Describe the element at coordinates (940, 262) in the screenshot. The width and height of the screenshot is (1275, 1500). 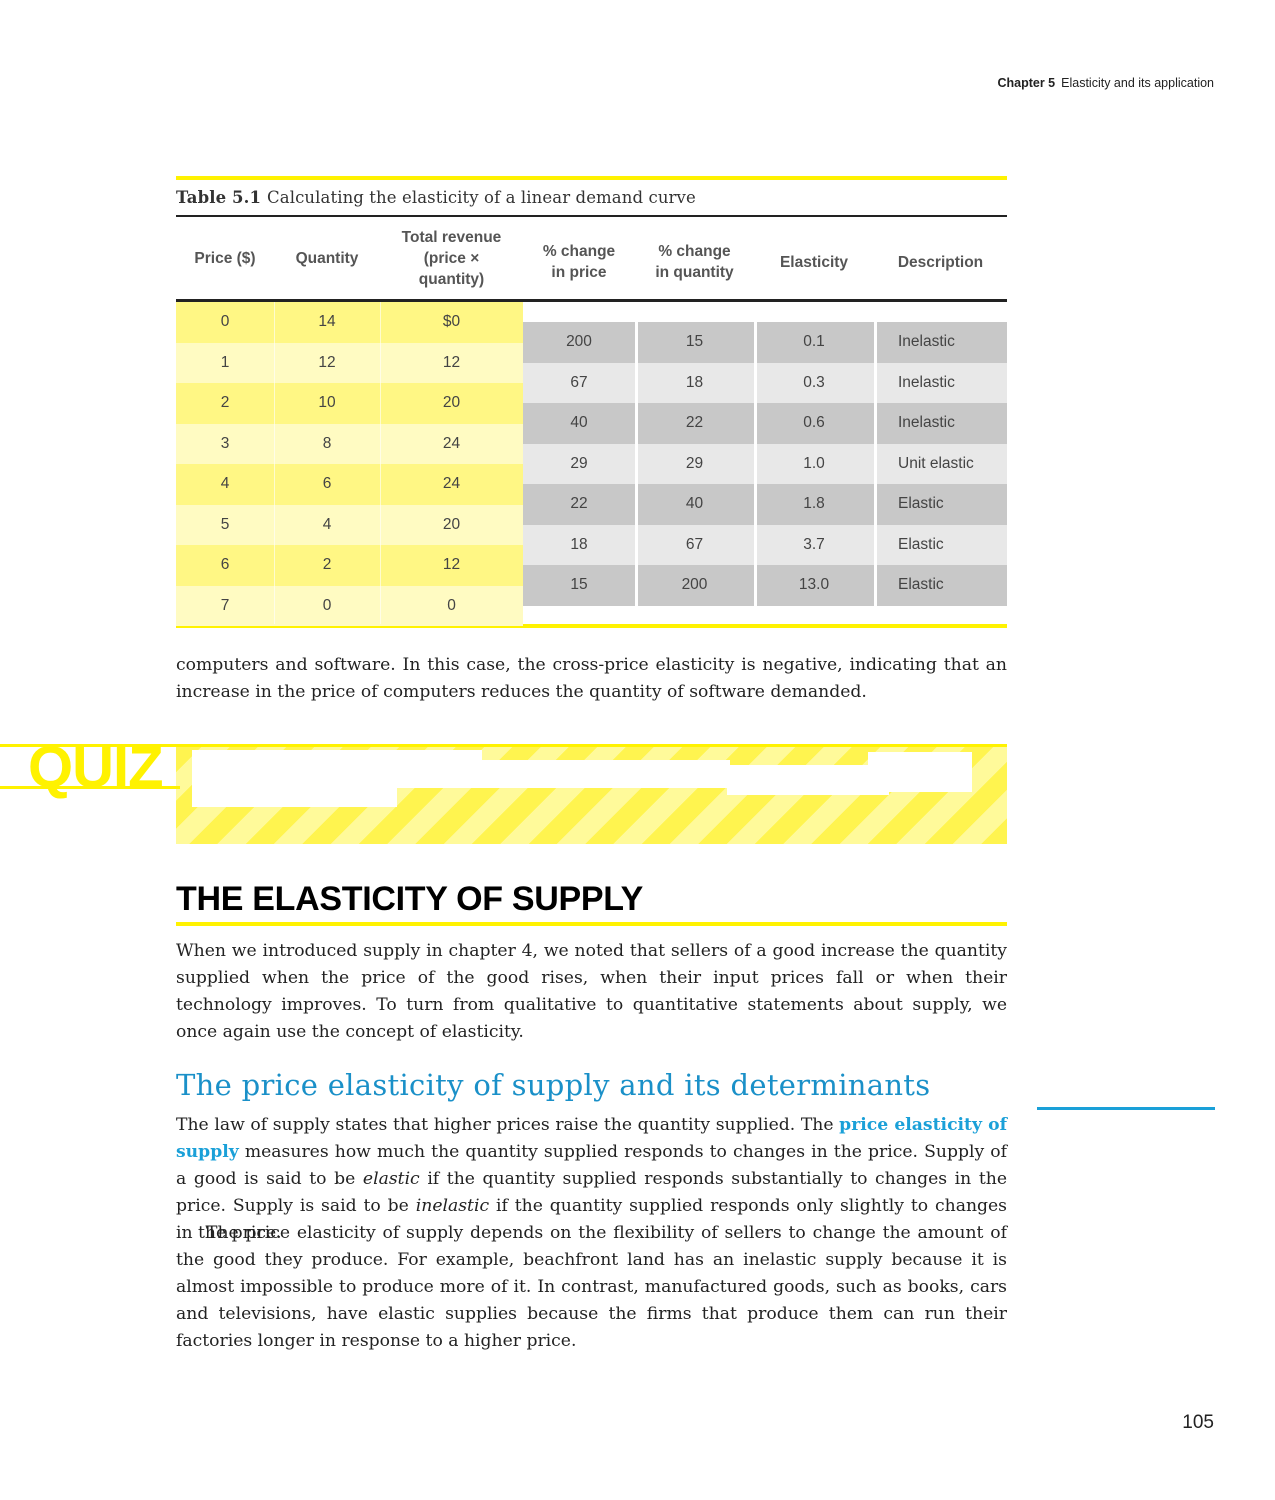
I see `header-description: Description` at that location.